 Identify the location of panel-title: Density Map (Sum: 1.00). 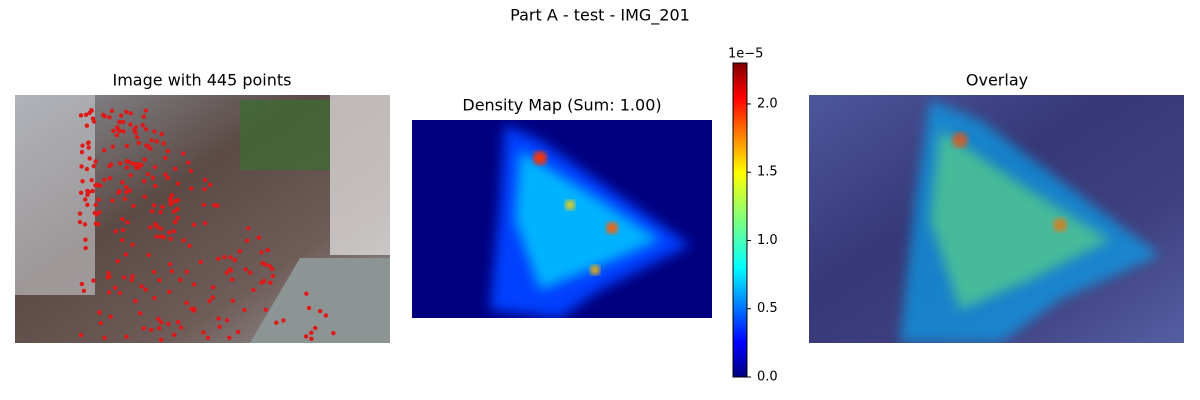
(561, 105).